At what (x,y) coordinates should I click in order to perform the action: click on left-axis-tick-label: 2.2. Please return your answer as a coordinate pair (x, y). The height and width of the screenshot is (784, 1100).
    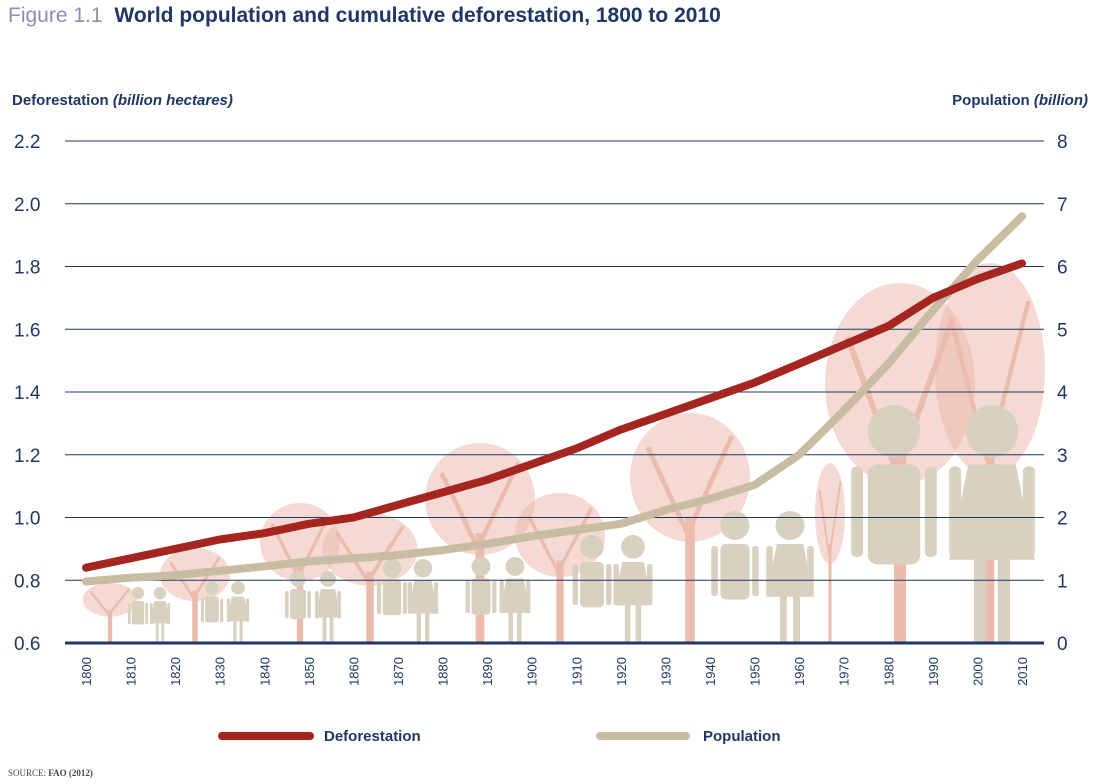
    Looking at the image, I should click on (27, 142).